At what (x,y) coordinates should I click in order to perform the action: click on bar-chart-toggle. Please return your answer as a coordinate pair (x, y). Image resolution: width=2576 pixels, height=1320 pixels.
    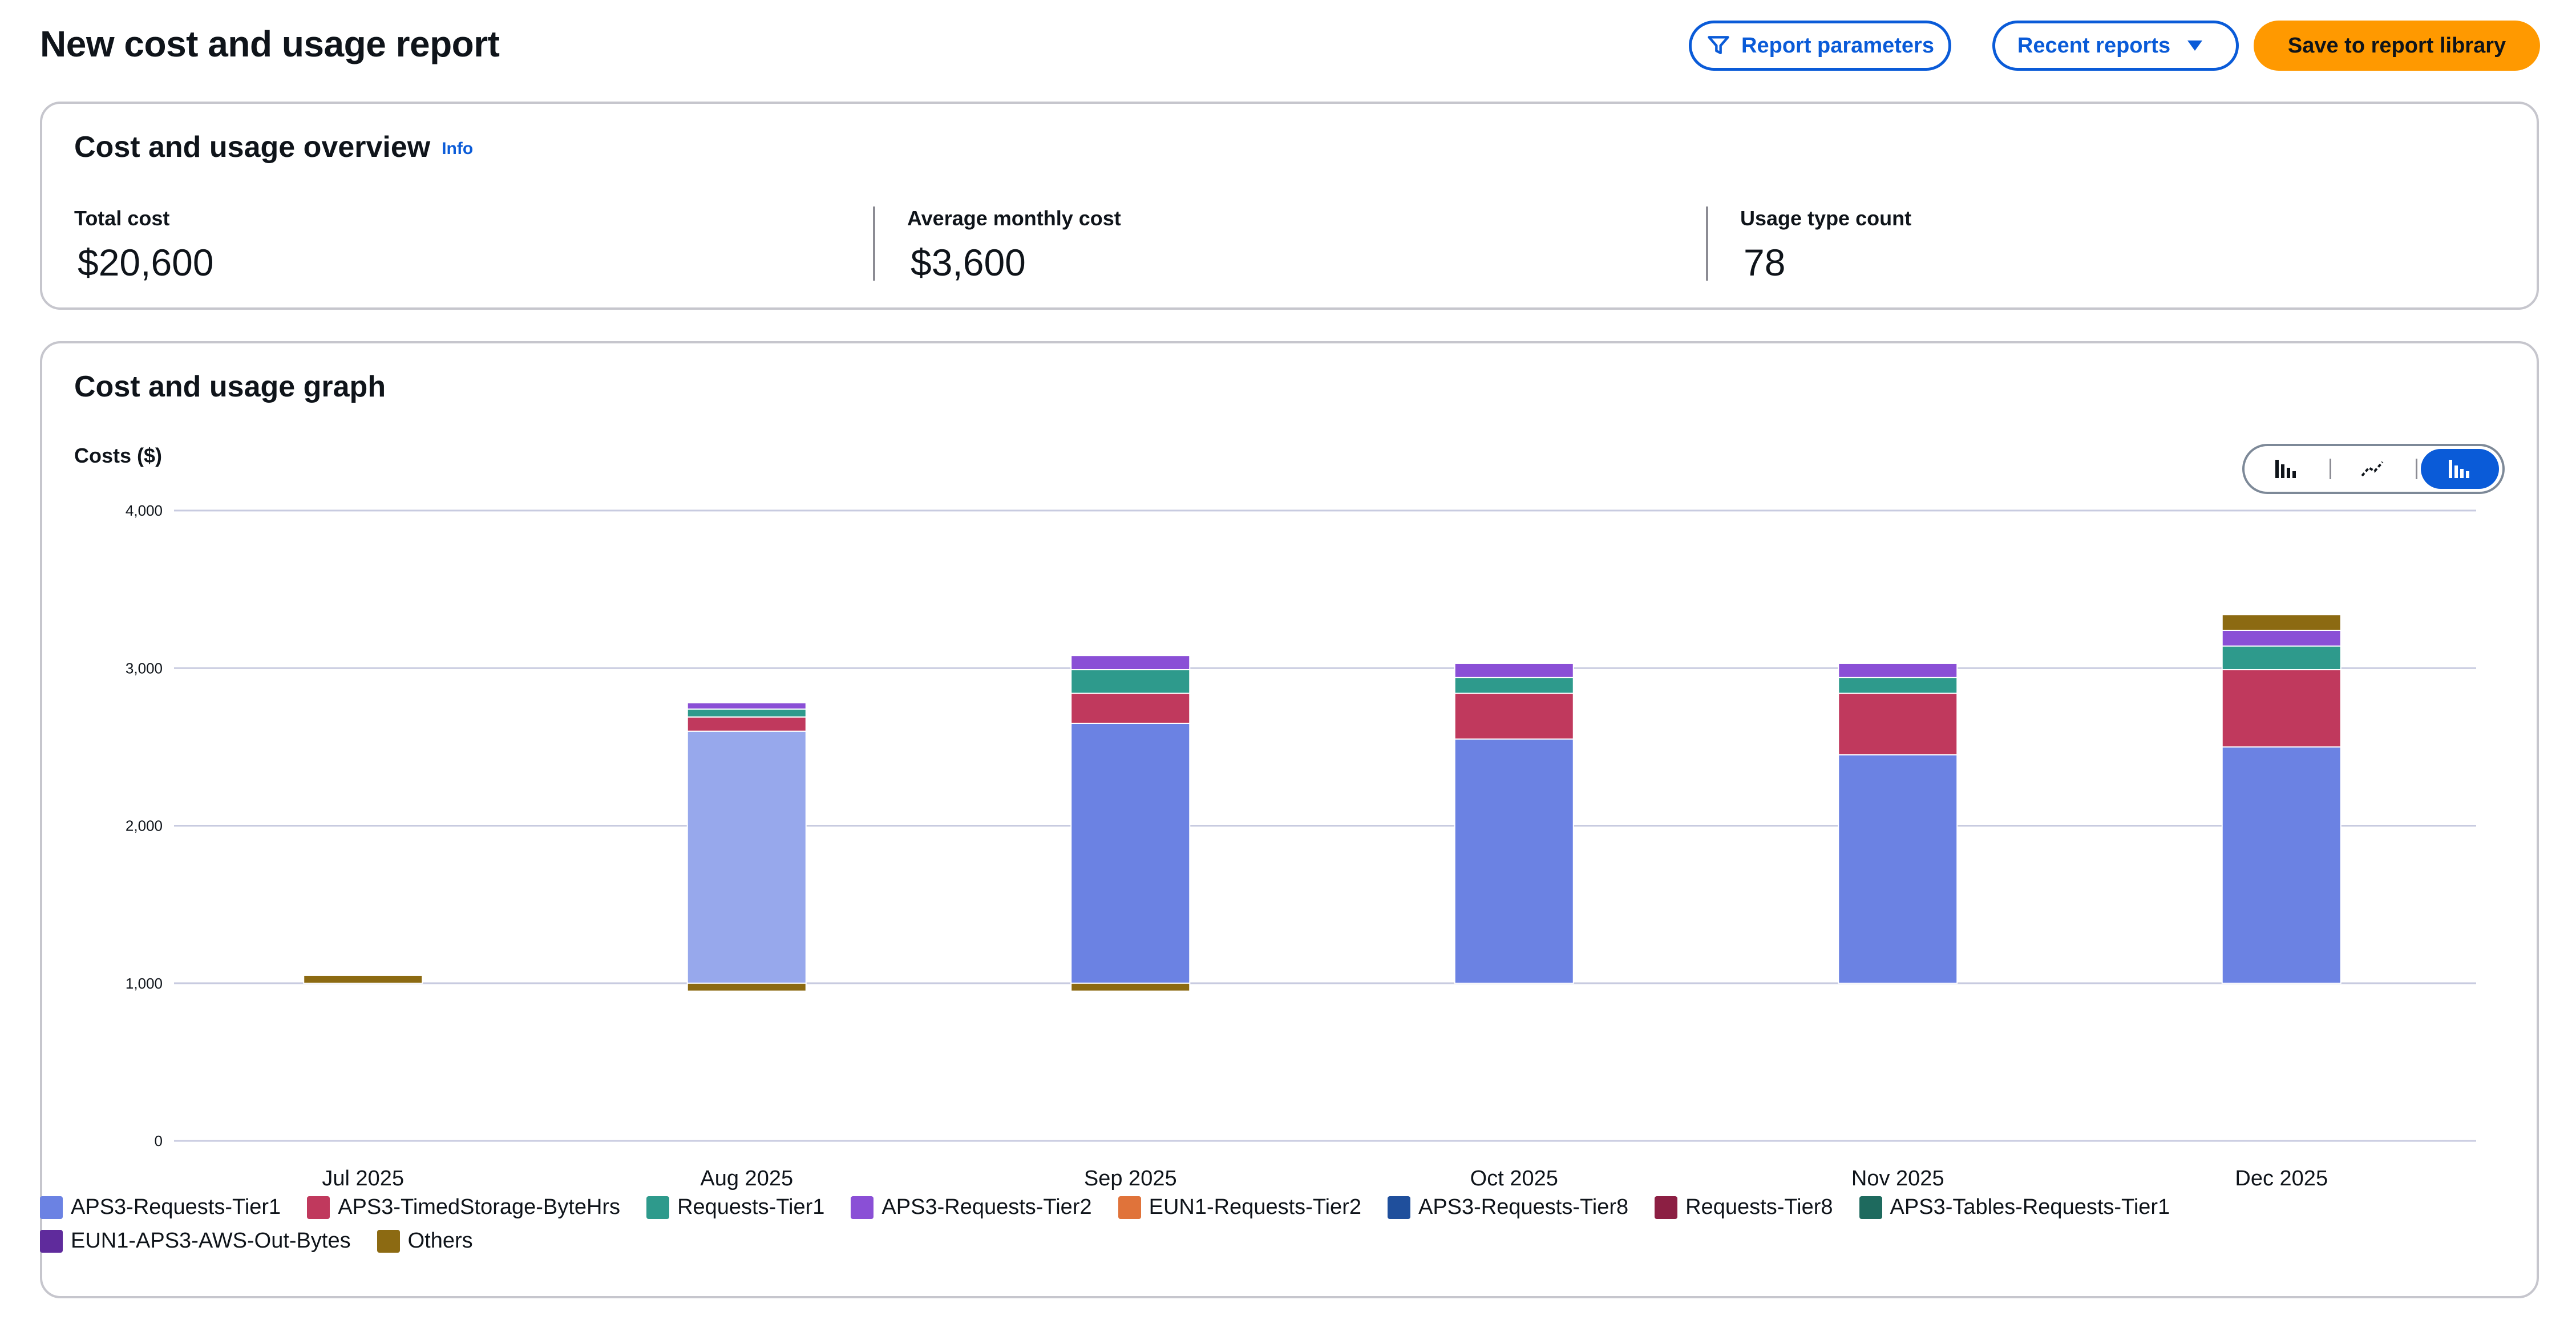
    Looking at the image, I should click on (2287, 469).